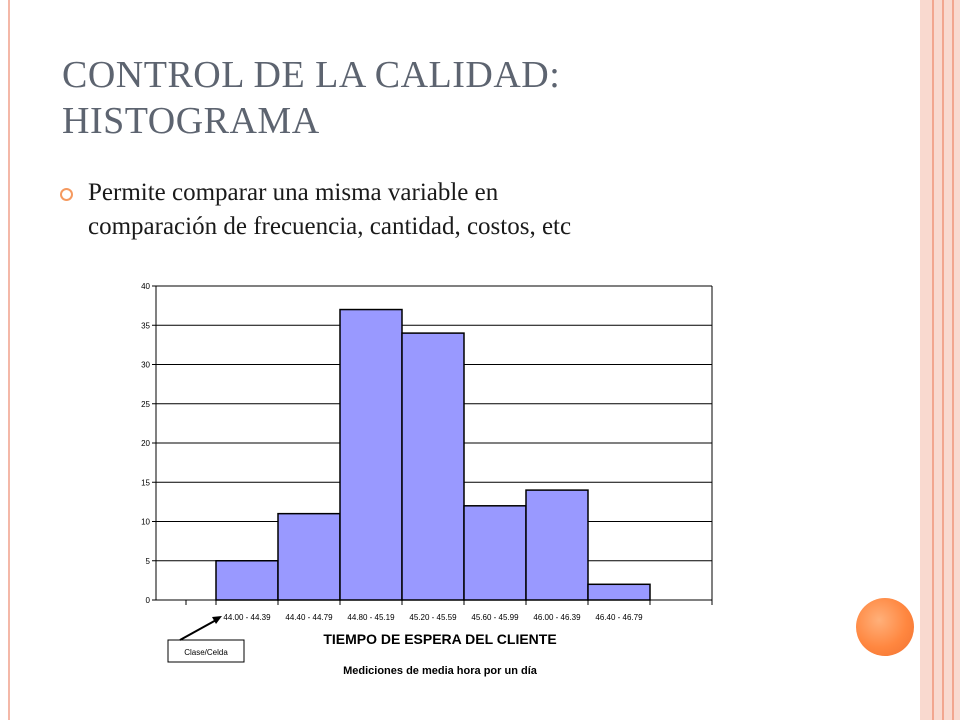  Describe the element at coordinates (371, 617) in the screenshot. I see `x-tick-label: 44.80 - 45.19` at that location.